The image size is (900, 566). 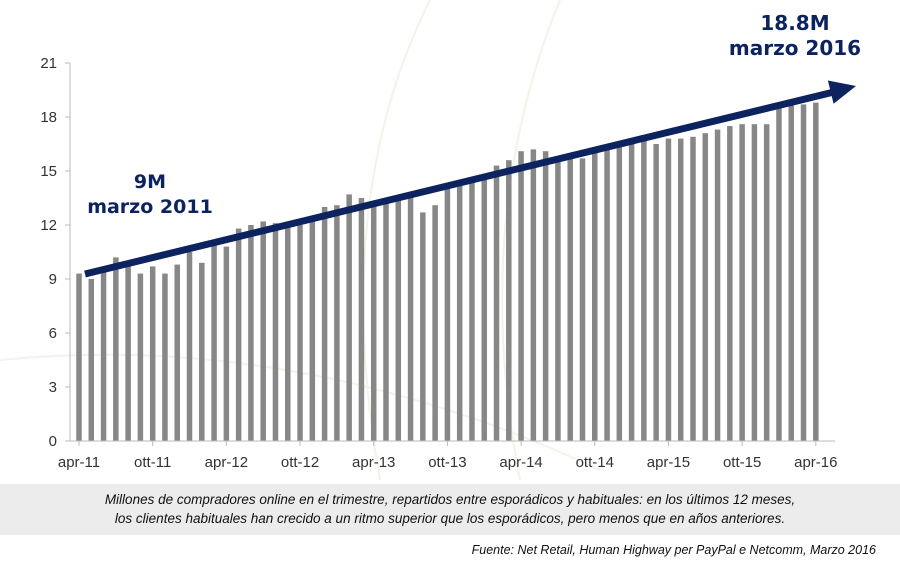 I want to click on y-axis: 0 3 6 9 12 15 18 21, so click(x=55, y=252).